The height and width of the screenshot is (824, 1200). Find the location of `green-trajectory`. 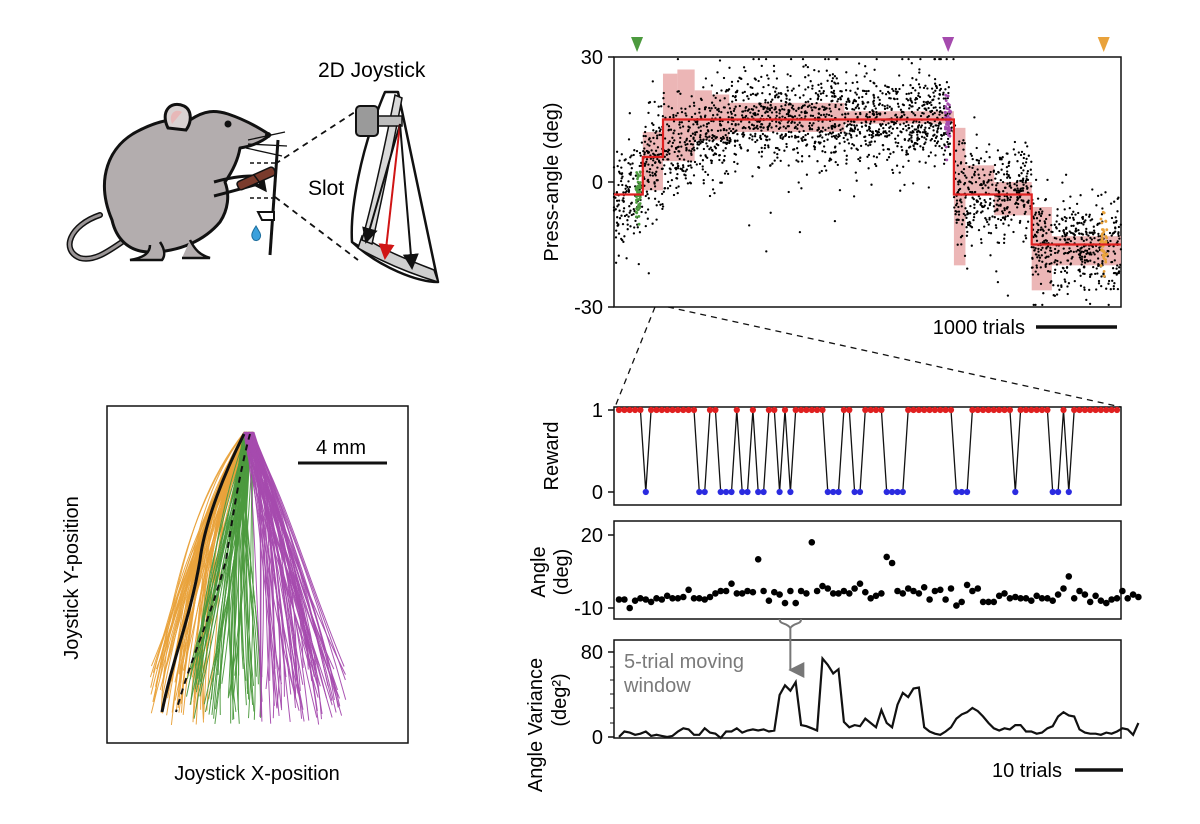

green-trajectory is located at coordinates (221, 558).